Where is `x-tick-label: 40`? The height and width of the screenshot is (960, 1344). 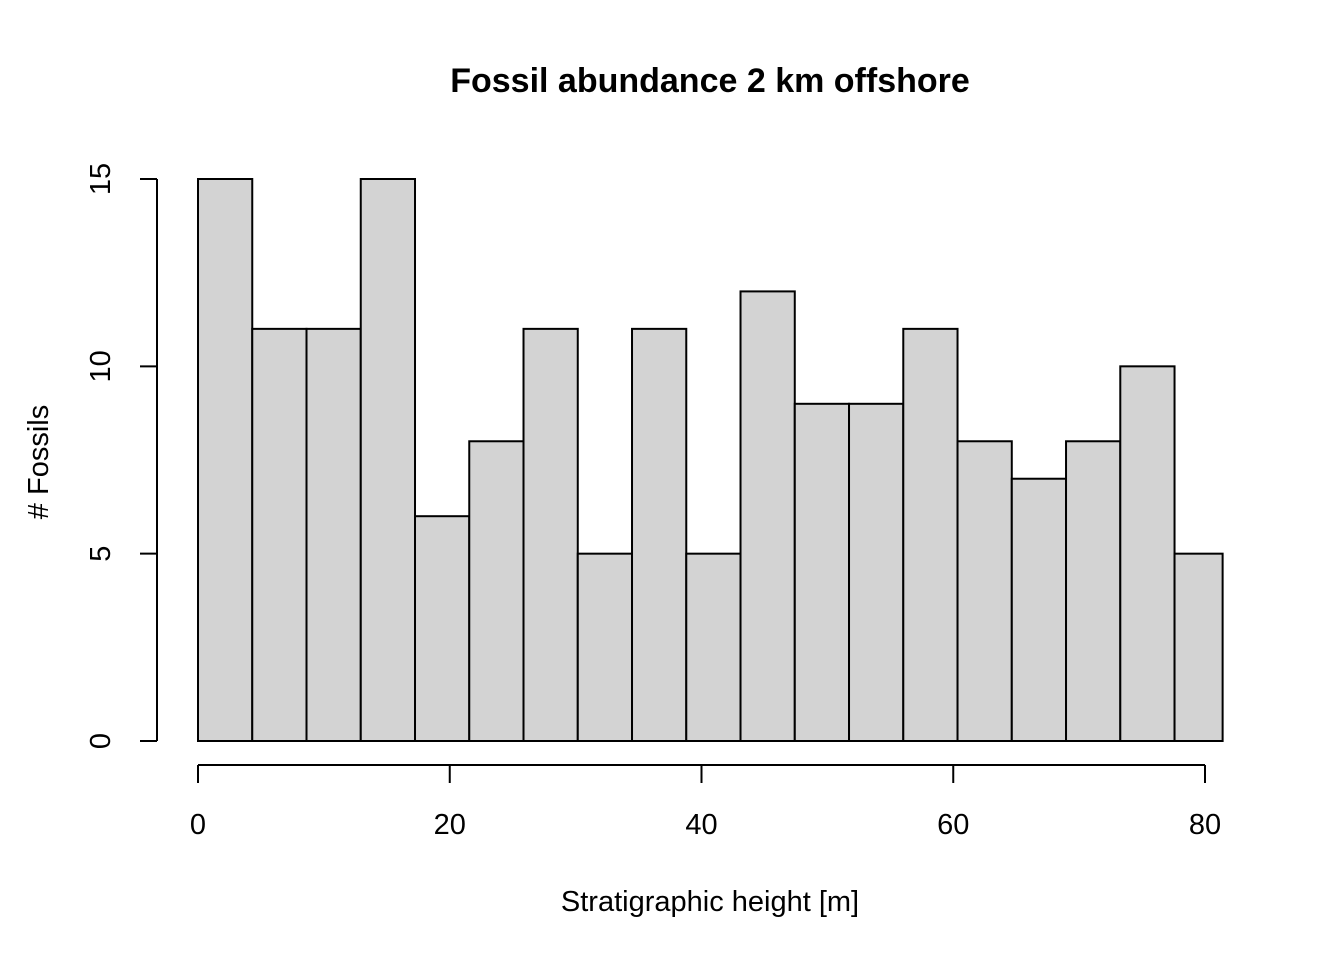
x-tick-label: 40 is located at coordinates (701, 825).